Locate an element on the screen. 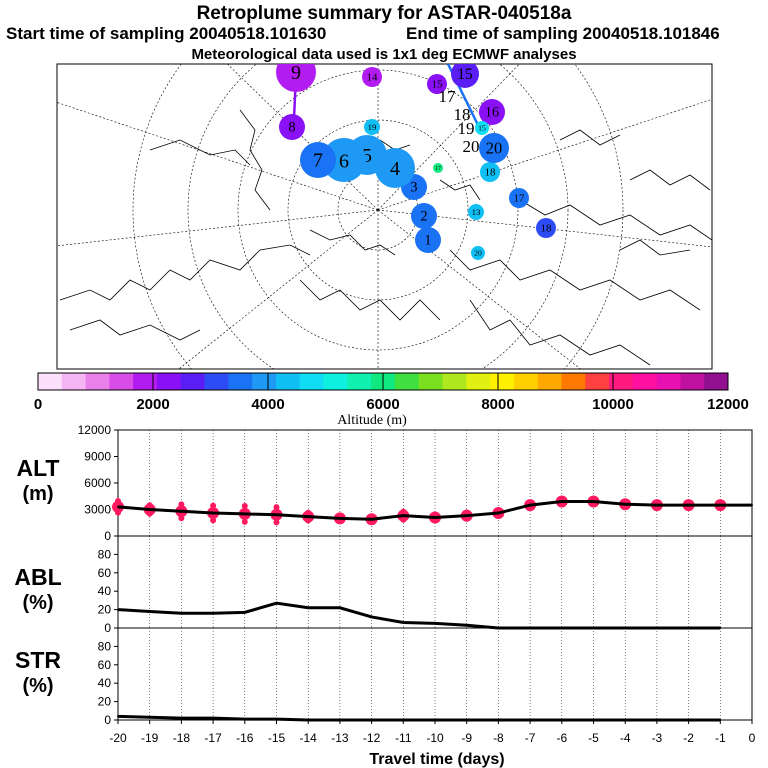  x-tick-label: -13 is located at coordinates (340, 738).